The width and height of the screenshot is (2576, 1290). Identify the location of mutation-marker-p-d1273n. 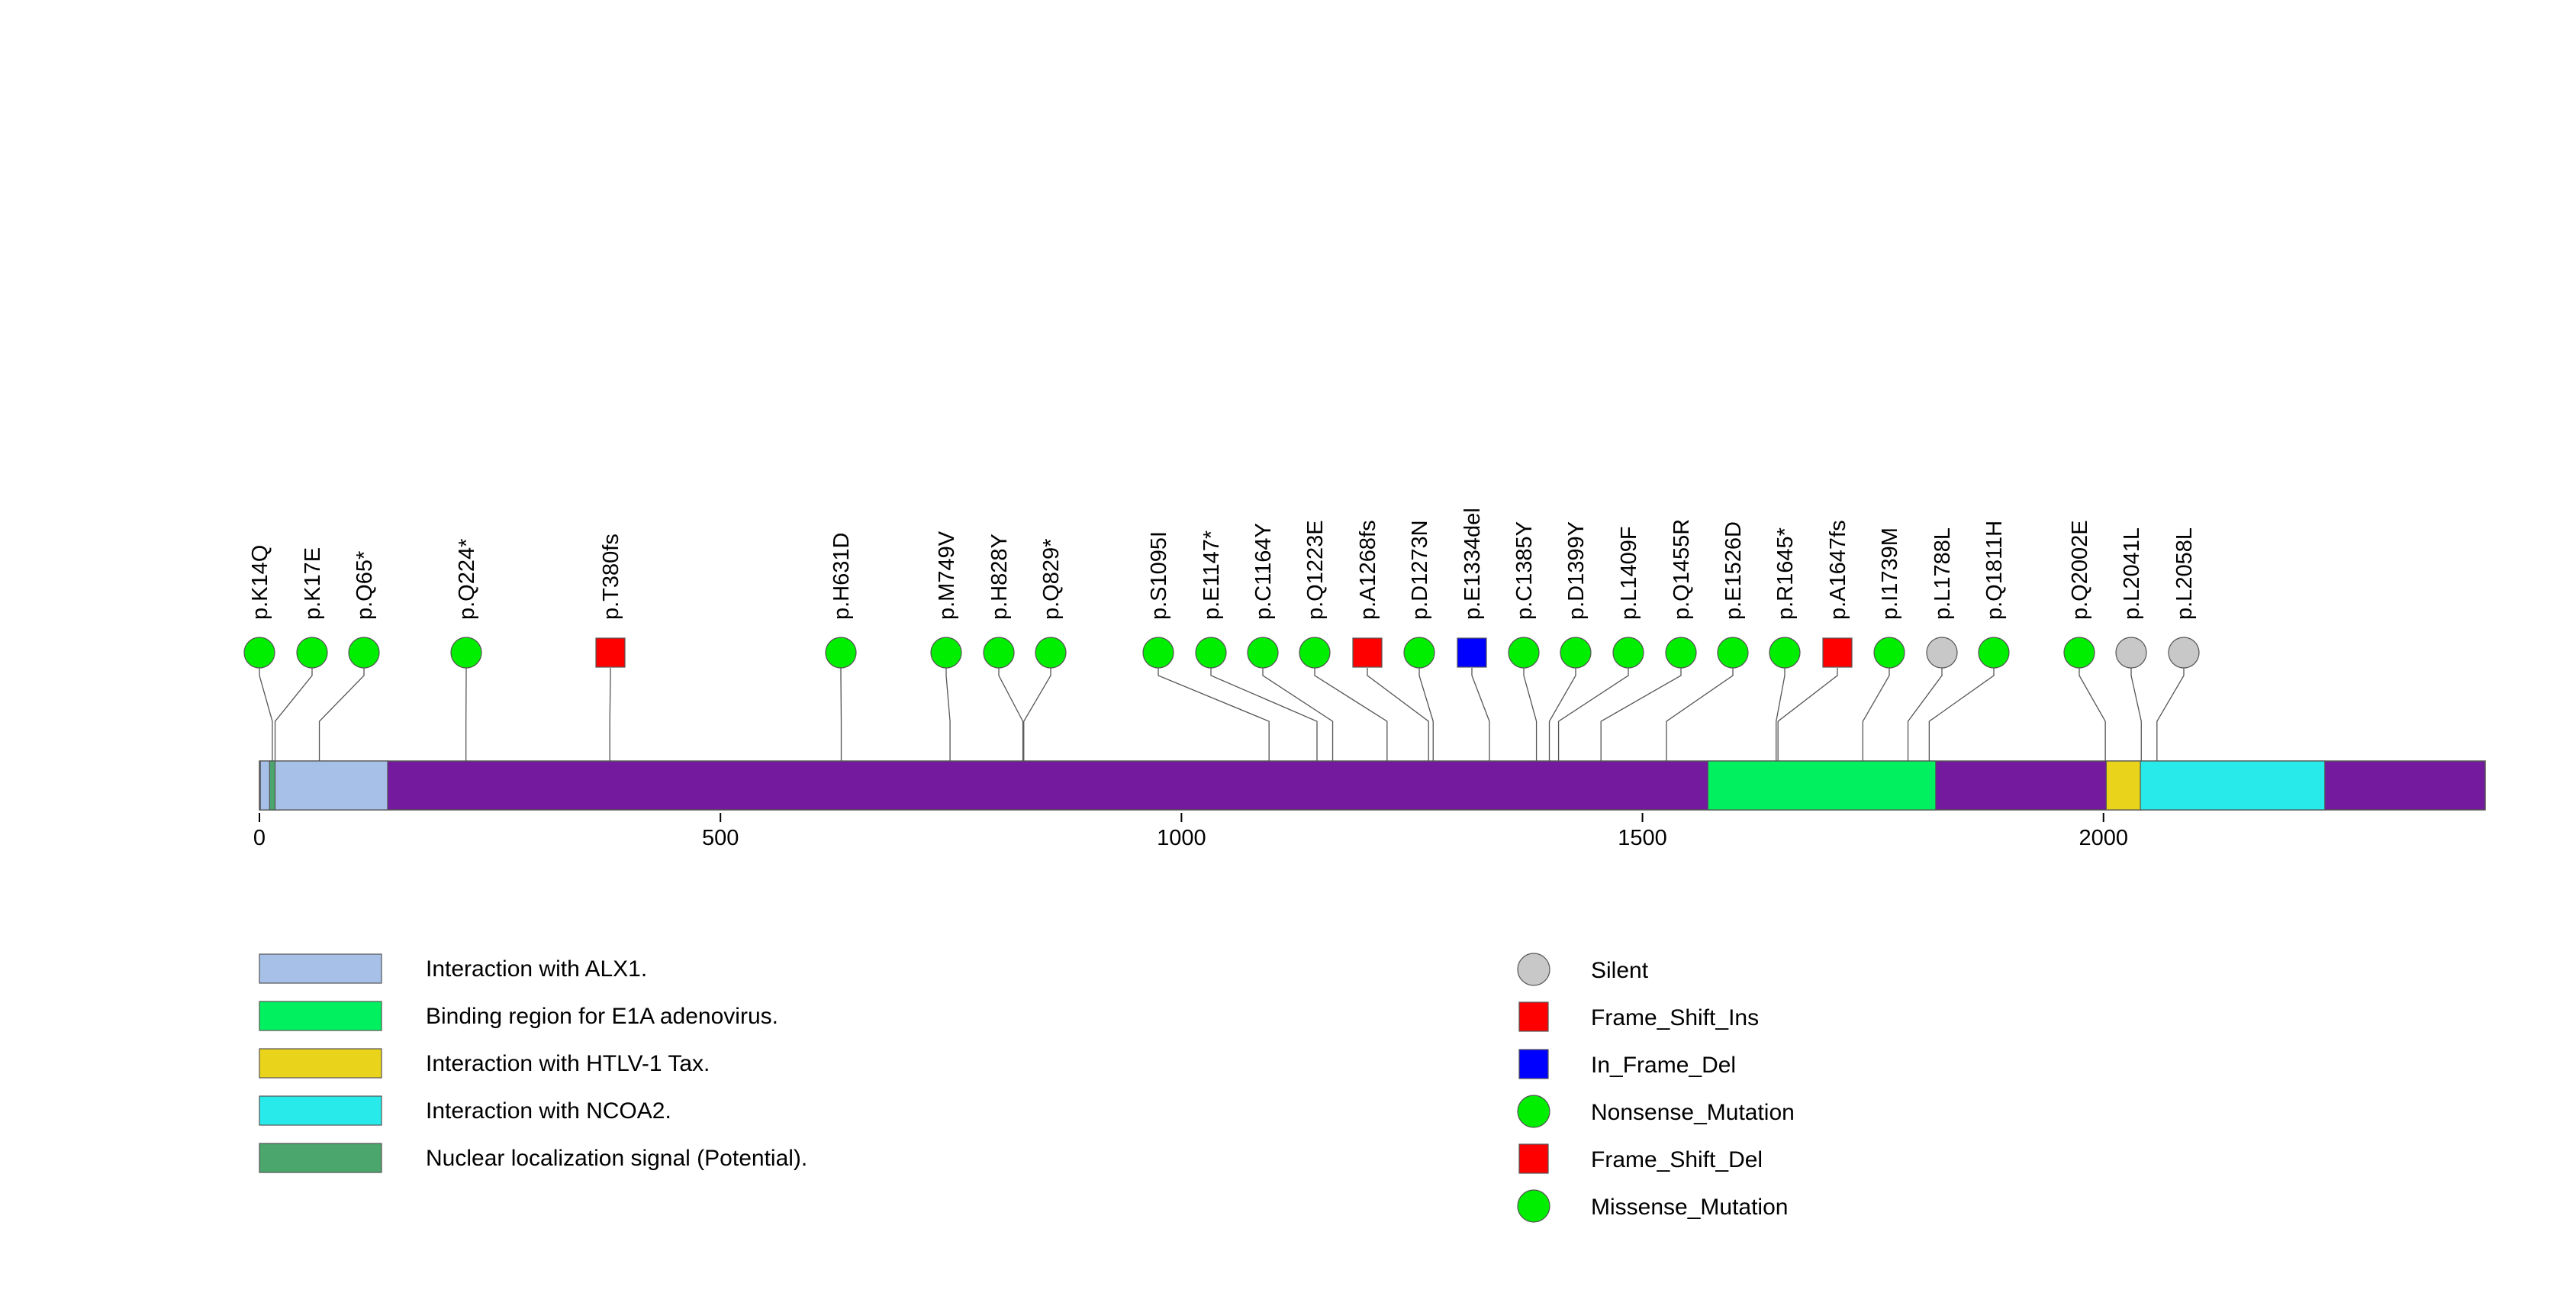
(1419, 653).